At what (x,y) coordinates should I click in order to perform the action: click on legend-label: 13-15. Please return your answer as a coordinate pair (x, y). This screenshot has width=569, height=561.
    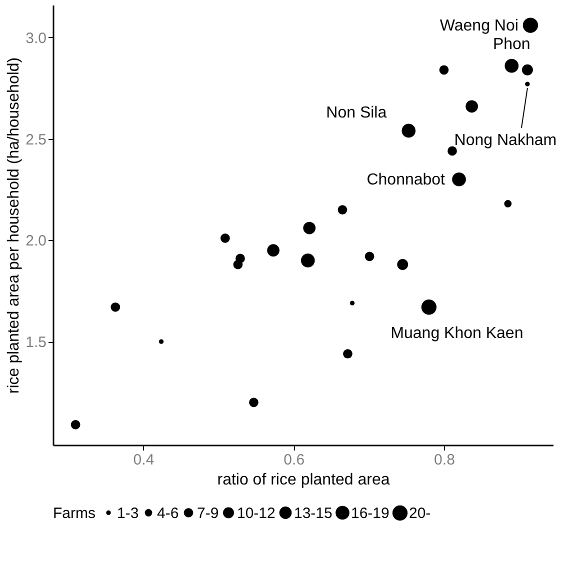
    Looking at the image, I should click on (313, 513).